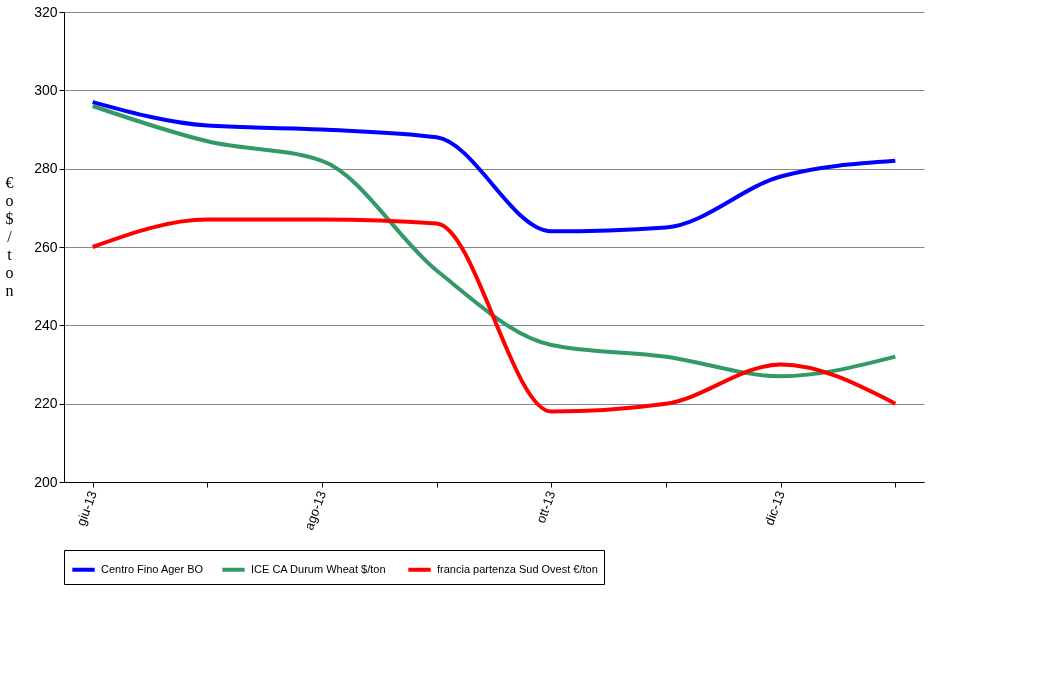  Describe the element at coordinates (315, 510) in the screenshot. I see `x-tick-label: ago-13` at that location.